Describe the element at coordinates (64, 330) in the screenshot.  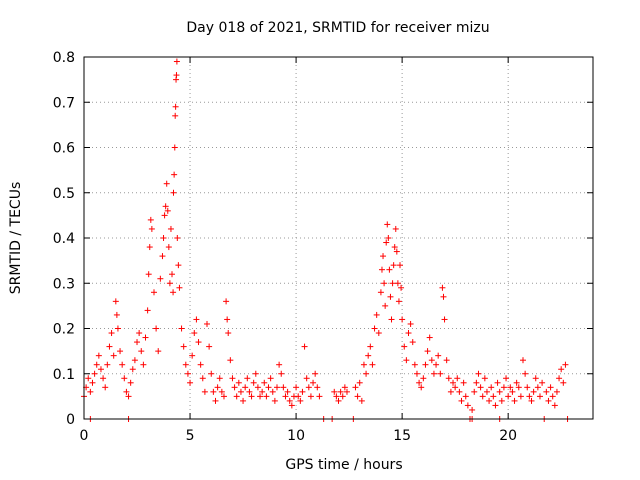
I see `y-tick-label: 0.2` at that location.